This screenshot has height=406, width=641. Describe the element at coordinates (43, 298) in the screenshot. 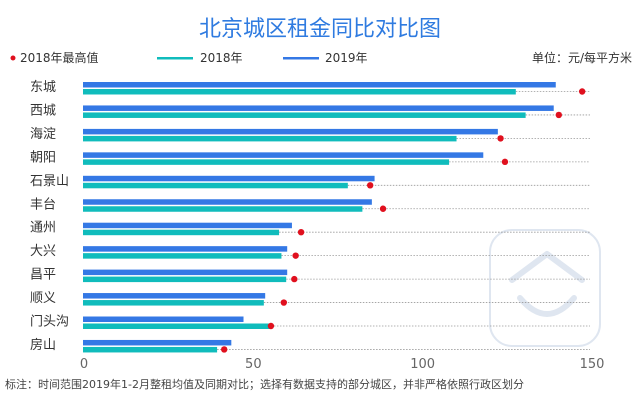

I see `category-label: 顺义` at that location.